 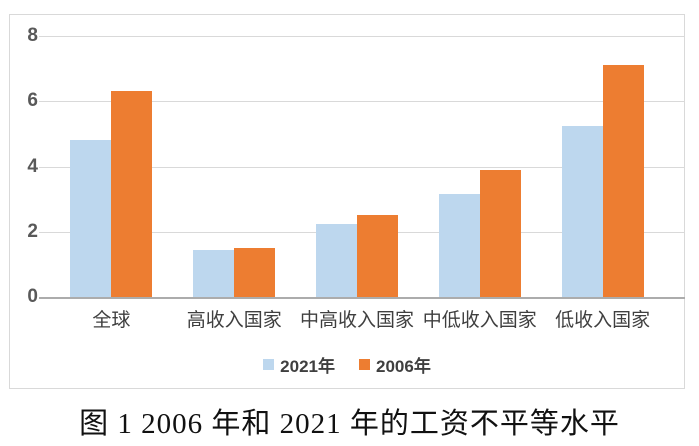 What do you see at coordinates (362, 298) in the screenshot?
I see `x-axis-line` at bounding box center [362, 298].